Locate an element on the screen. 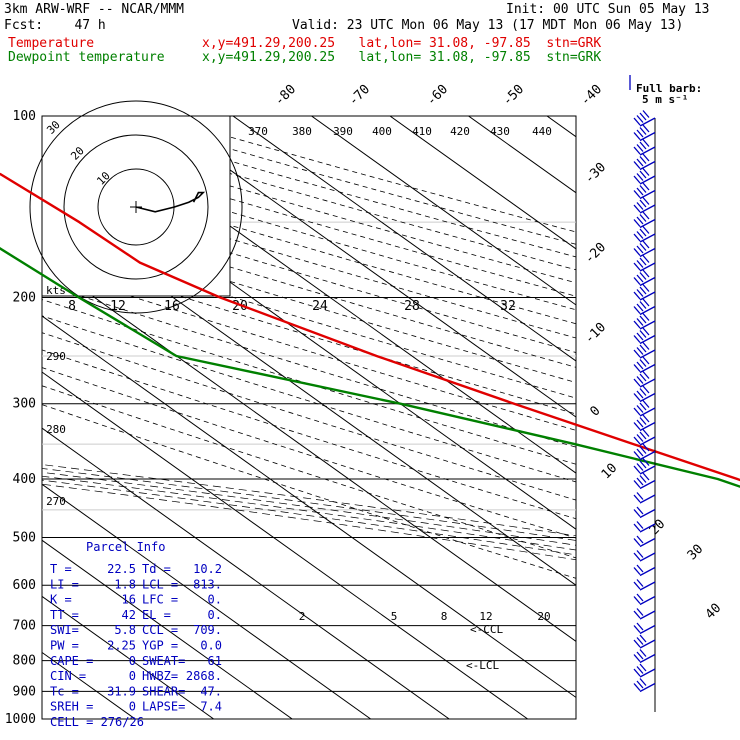 Image resolution: width=740 pixels, height=740 pixels. parcel-field-label: PW = is located at coordinates (64, 646).